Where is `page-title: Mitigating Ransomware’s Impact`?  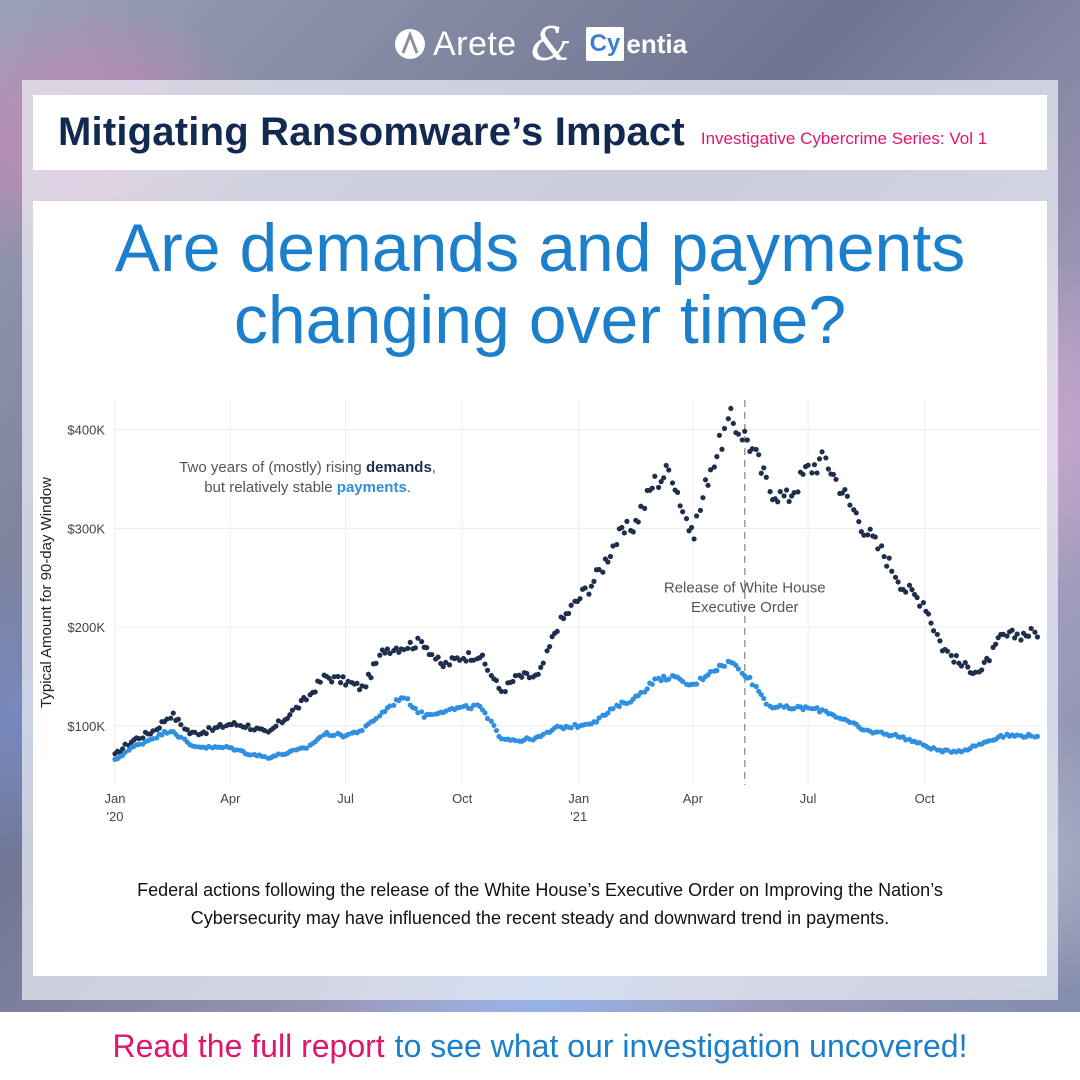 page-title: Mitigating Ransomware’s Impact is located at coordinates (371, 132).